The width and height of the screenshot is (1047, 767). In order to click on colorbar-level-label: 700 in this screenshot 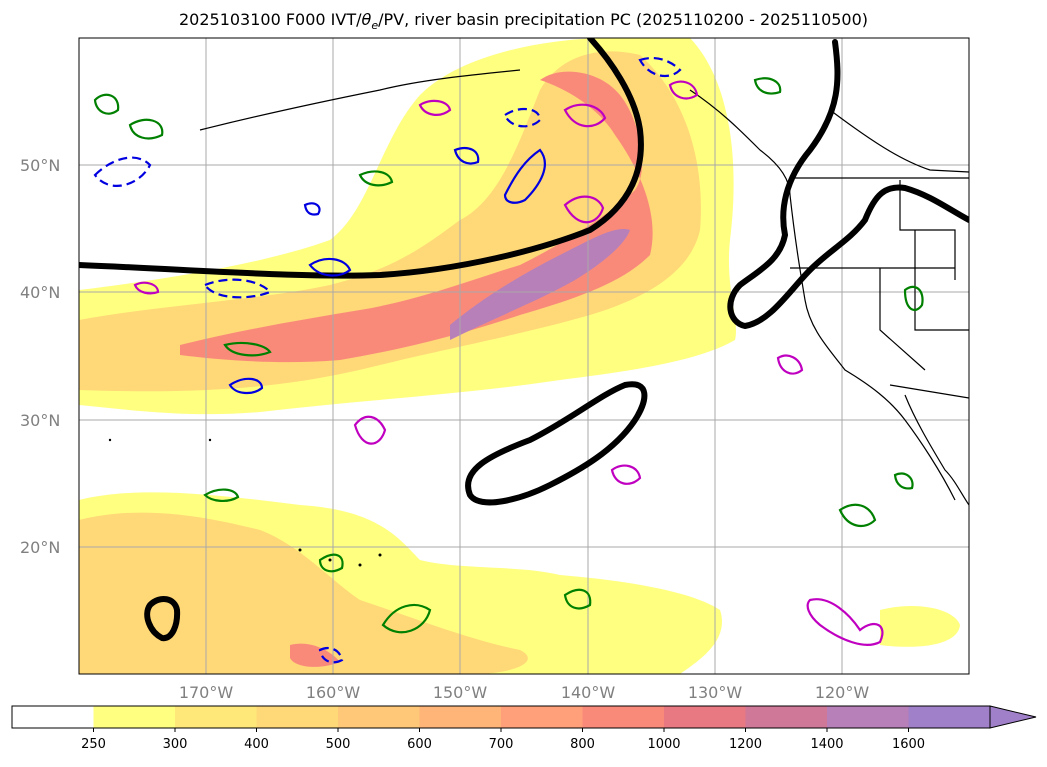, I will do `click(501, 744)`.